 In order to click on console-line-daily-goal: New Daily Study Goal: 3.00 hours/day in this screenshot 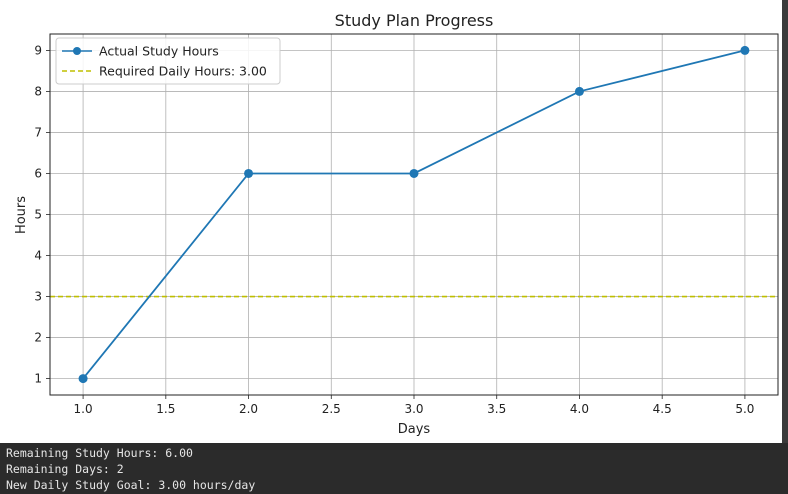, I will do `click(131, 485)`.